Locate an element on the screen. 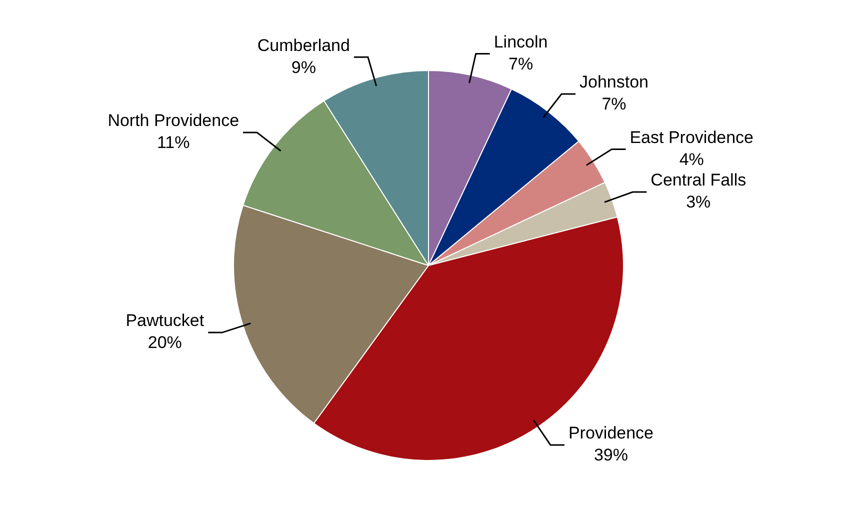  slice-label: Cumberland is located at coordinates (303, 45).